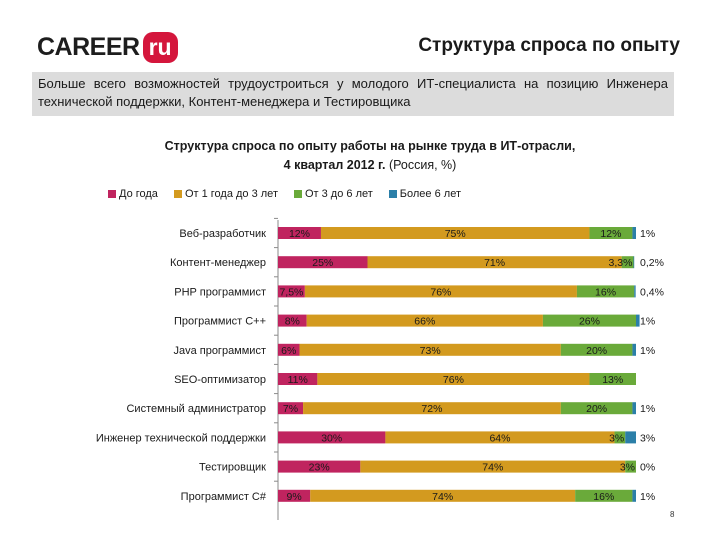 Image resolution: width=720 pixels, height=540 pixels. I want to click on data-label: 72%, so click(431, 409).